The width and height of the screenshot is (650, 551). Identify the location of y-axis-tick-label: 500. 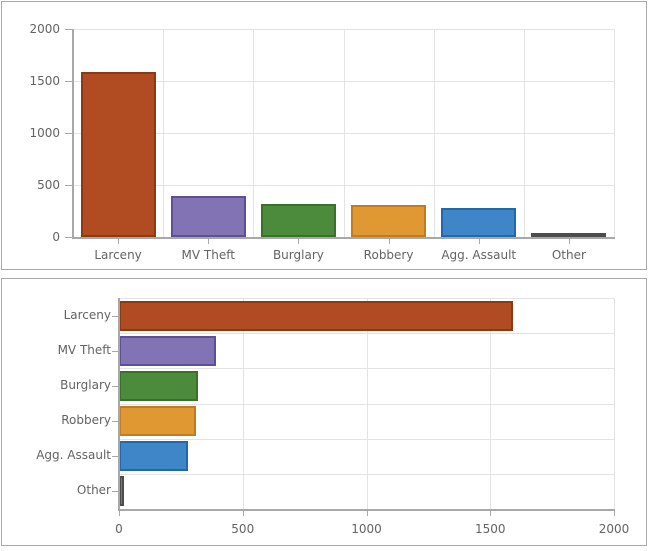
(48, 185).